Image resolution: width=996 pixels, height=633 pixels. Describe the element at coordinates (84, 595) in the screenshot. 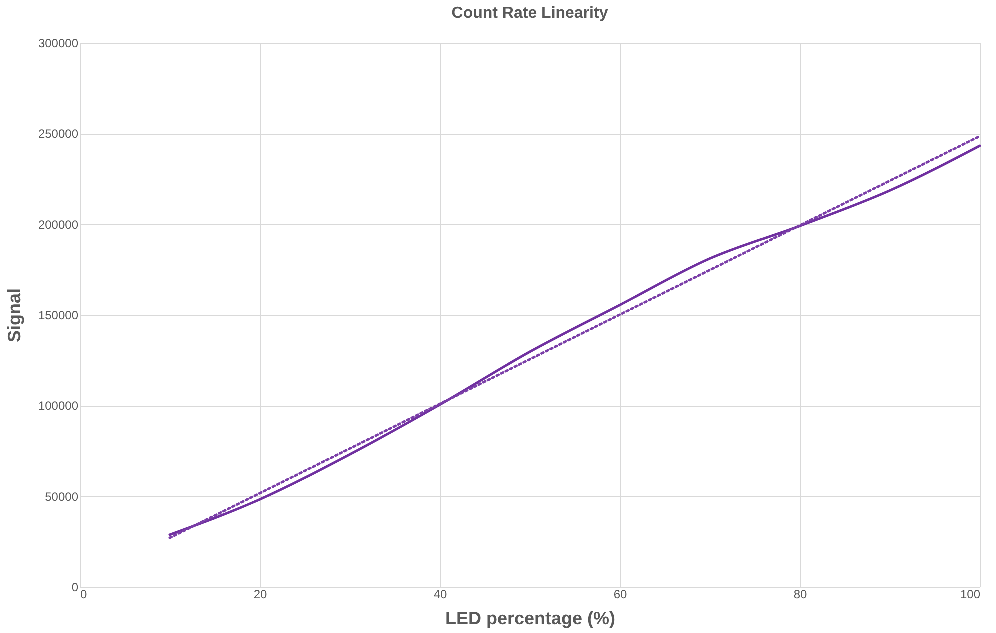

I see `x-tick-label: 0` at that location.